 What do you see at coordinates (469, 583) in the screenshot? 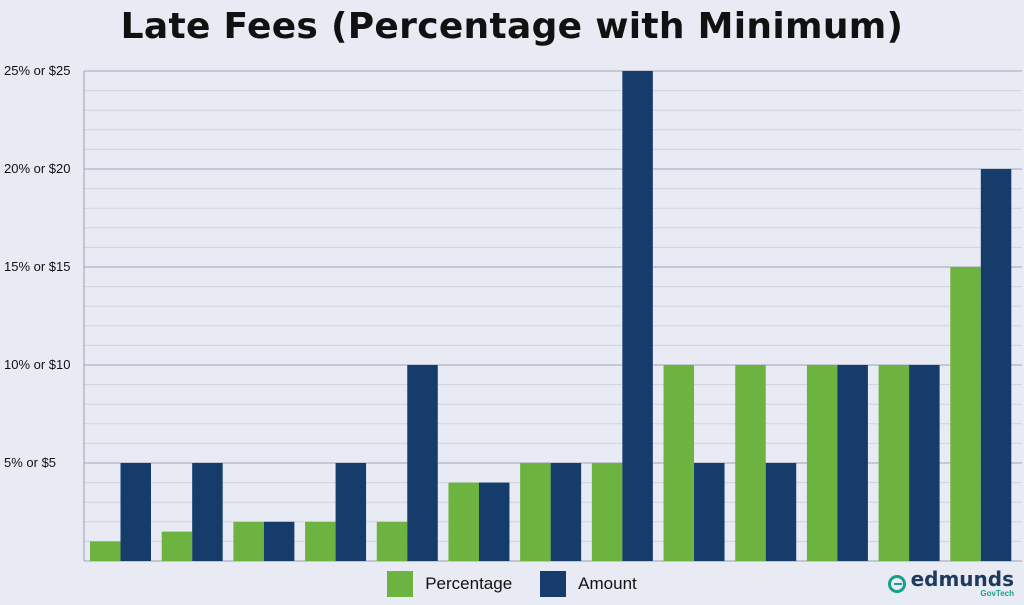
I see `legend-label-percentage: Percentage` at bounding box center [469, 583].